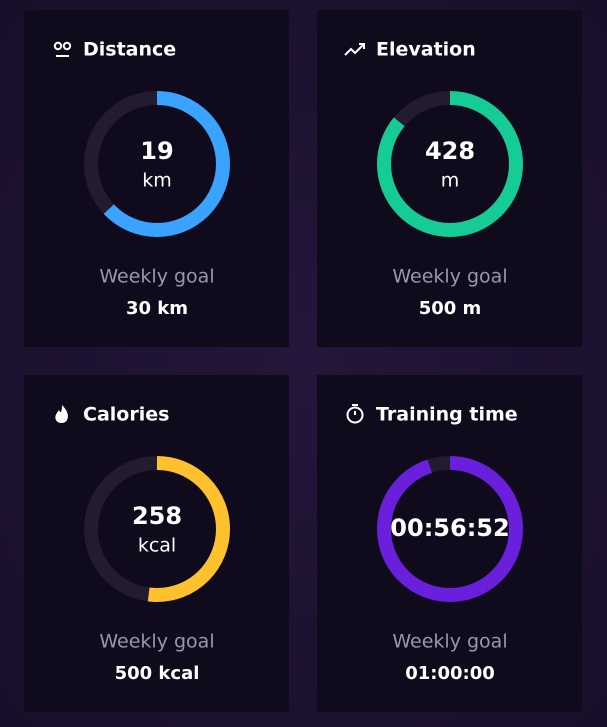  I want to click on value: 00:56:52, so click(449, 528).